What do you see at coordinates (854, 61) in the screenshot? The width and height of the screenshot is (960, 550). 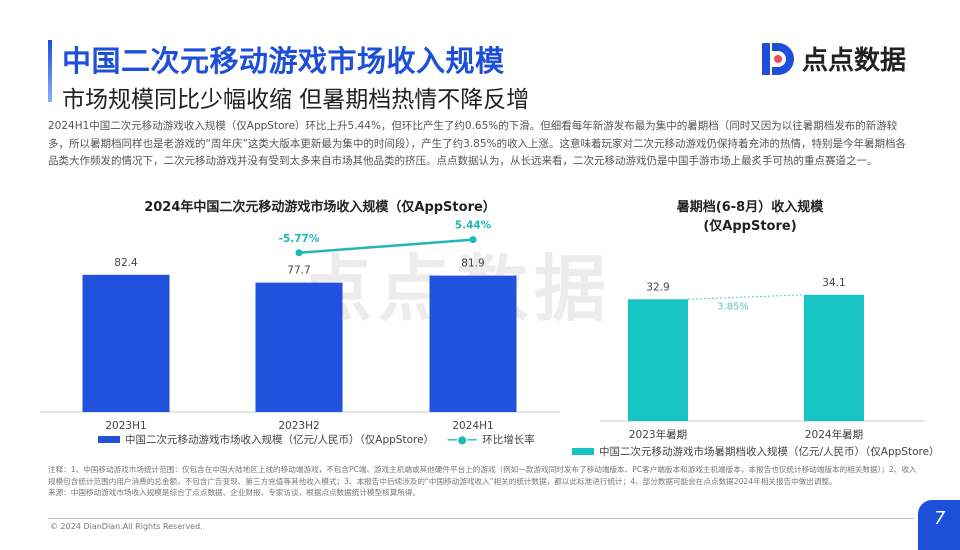 I see `logo-text: 点点数据` at bounding box center [854, 61].